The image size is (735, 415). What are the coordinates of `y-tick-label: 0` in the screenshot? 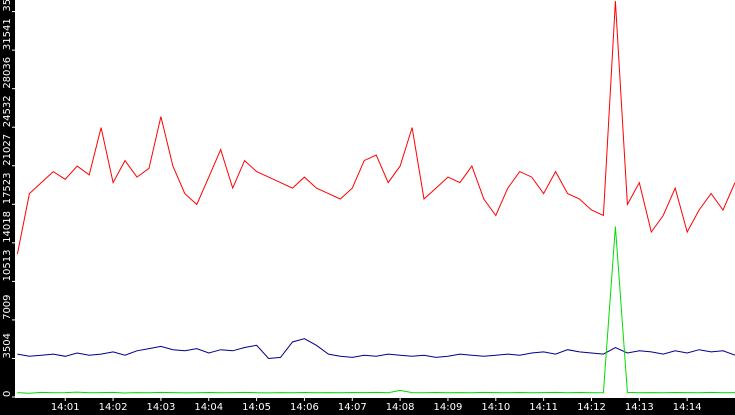 It's located at (7, 394).